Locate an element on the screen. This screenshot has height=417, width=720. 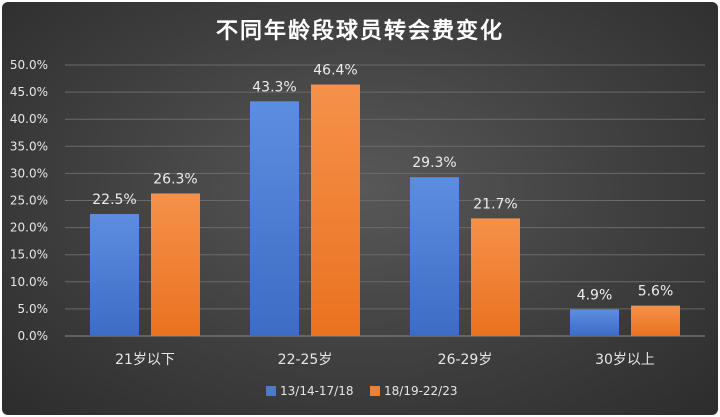
x-category-label: 30岁以上 is located at coordinates (625, 360).